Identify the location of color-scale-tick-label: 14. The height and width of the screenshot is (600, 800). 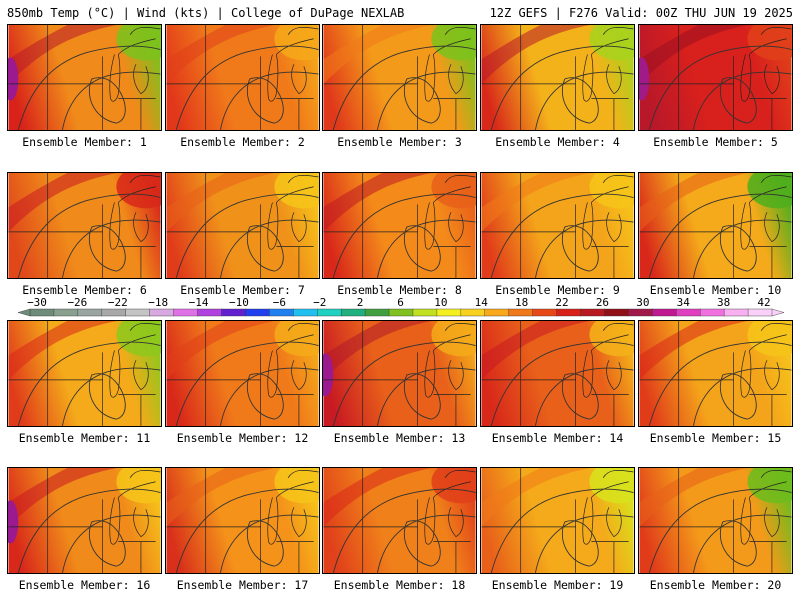
(481, 302).